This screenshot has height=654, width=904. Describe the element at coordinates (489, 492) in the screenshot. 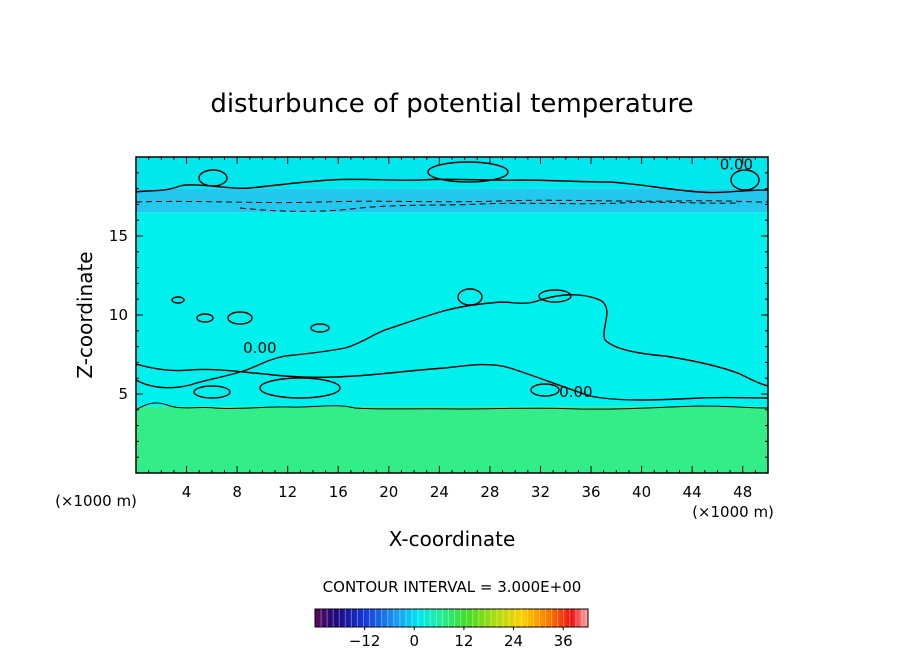

I see `x-tick-label: 28` at that location.